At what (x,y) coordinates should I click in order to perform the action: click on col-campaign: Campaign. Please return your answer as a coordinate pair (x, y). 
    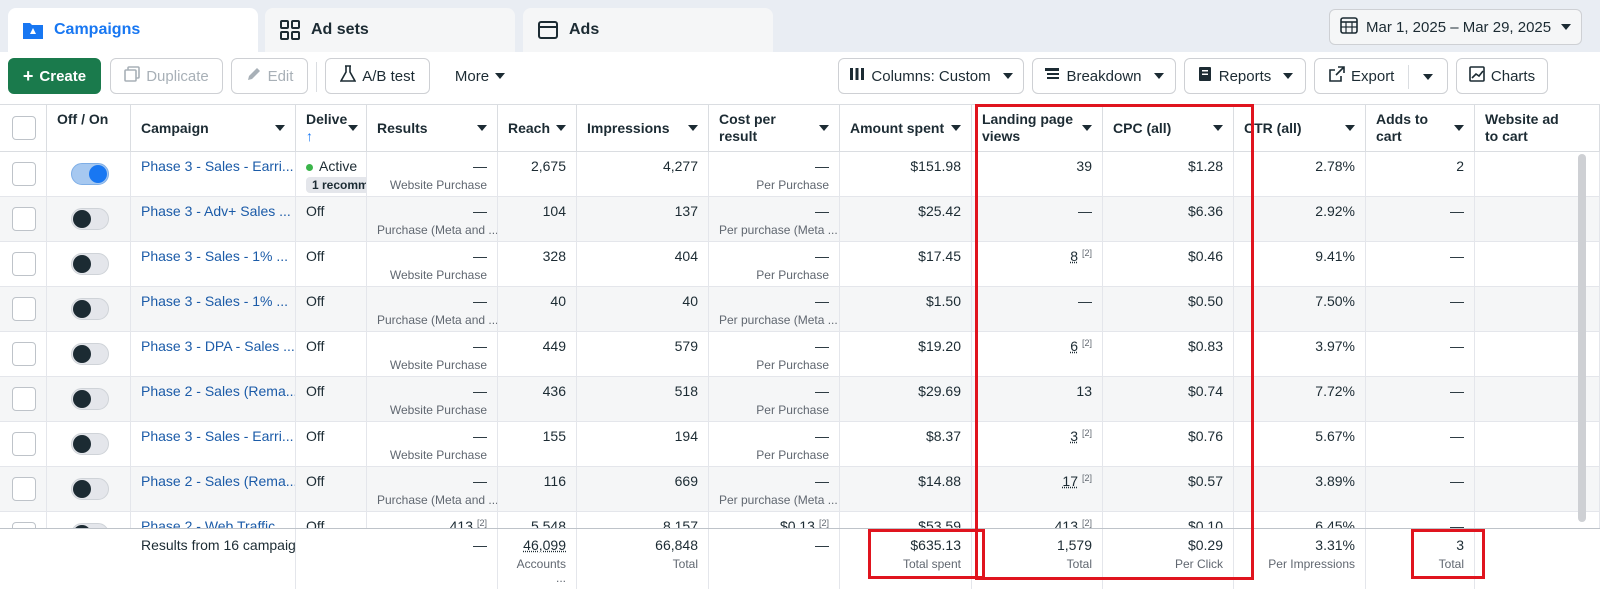
    Looking at the image, I should click on (213, 129).